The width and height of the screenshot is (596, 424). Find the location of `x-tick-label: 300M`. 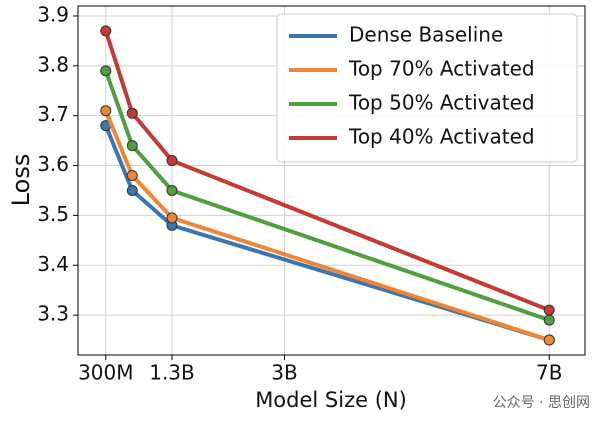

x-tick-label: 300M is located at coordinates (105, 373).